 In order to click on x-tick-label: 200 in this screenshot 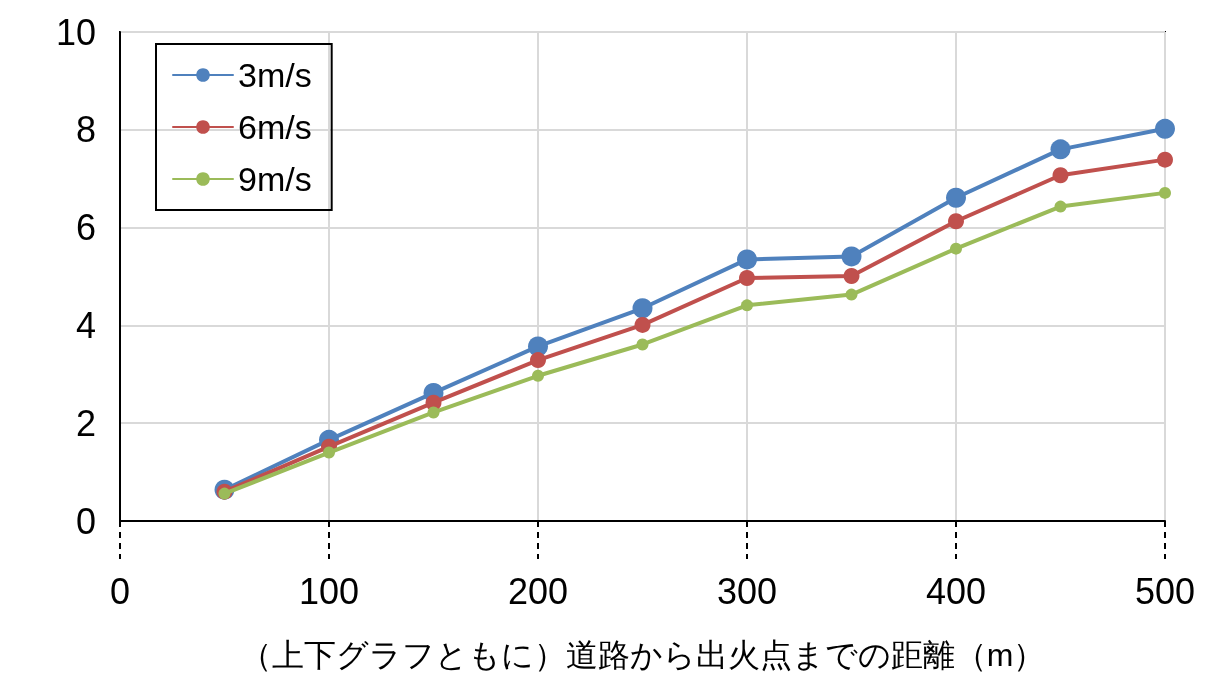, I will do `click(538, 591)`.